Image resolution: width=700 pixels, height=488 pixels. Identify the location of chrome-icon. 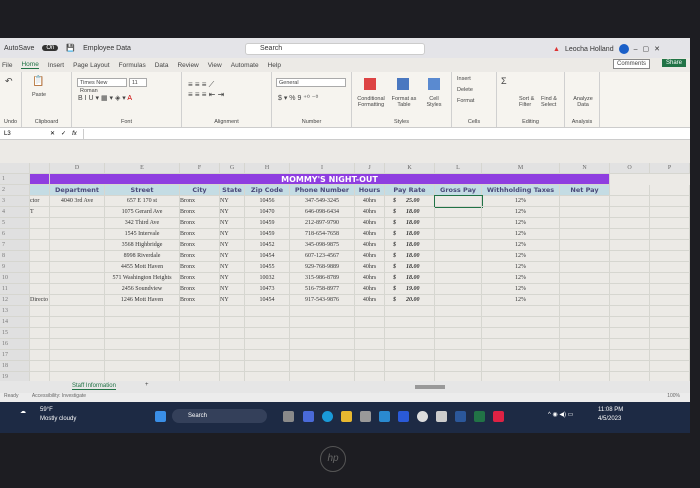
(422, 416).